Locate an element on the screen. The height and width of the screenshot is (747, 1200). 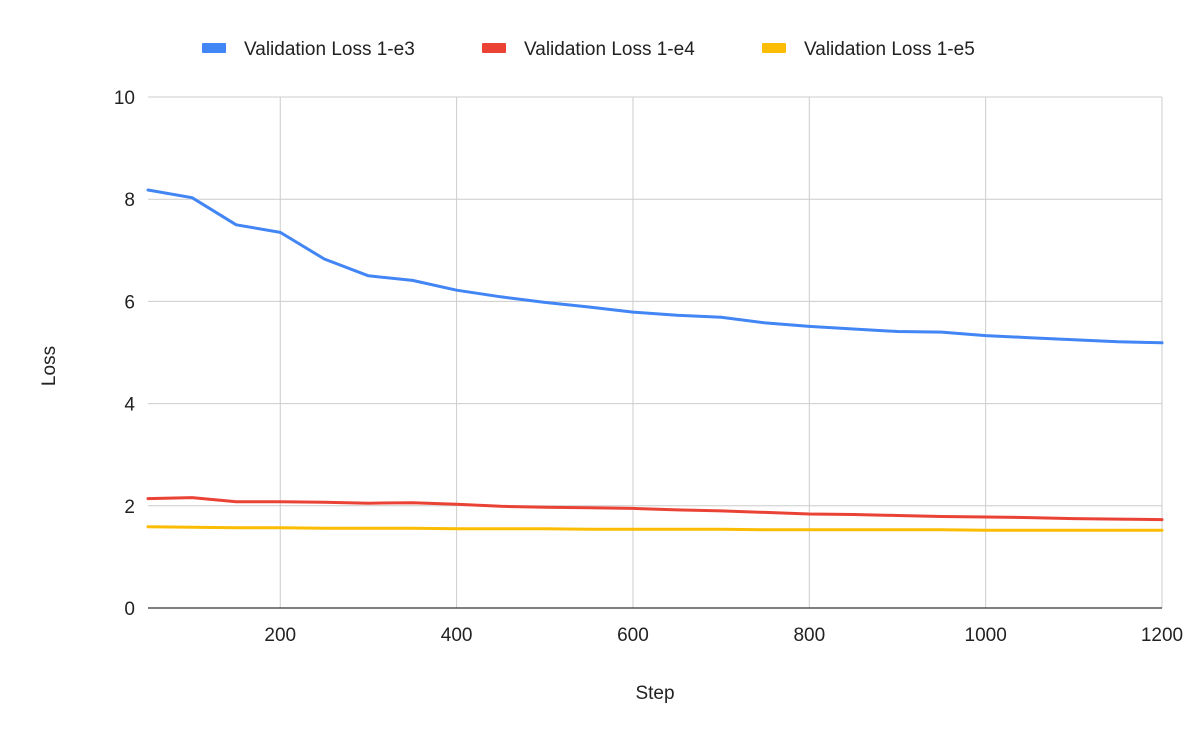
x-axis-label: Step is located at coordinates (654, 693).